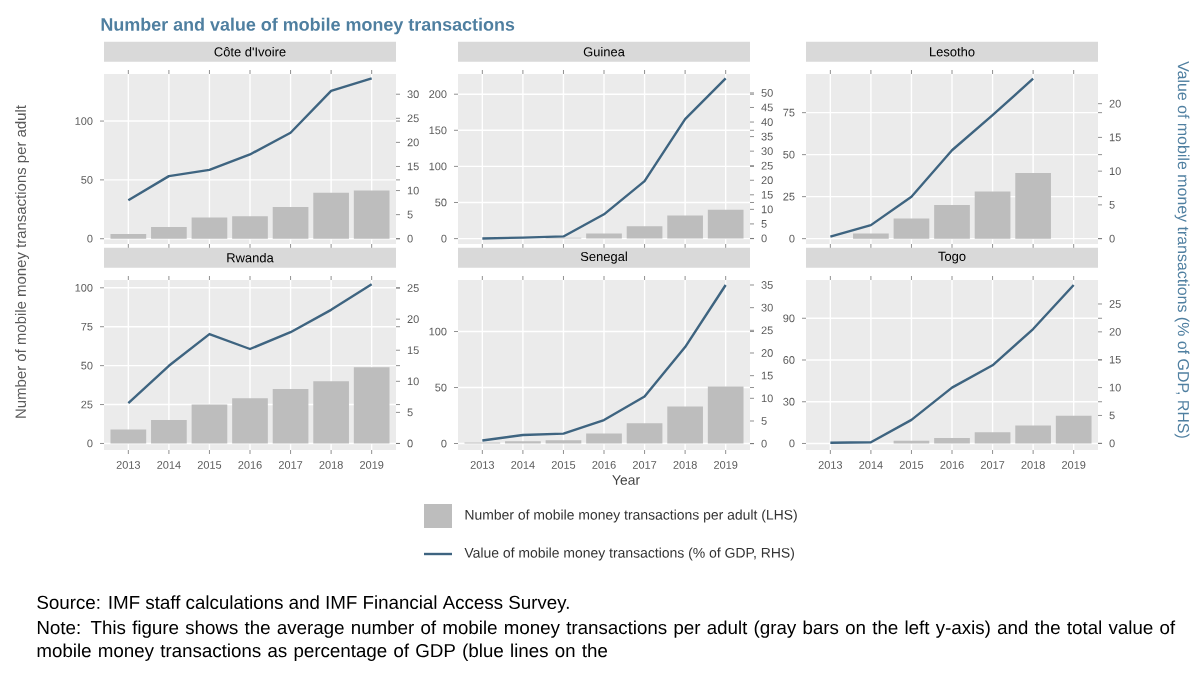 Image resolution: width=1200 pixels, height=676 pixels. What do you see at coordinates (308, 26) in the screenshot?
I see `chart-title: Number and value of mobile money transactions` at bounding box center [308, 26].